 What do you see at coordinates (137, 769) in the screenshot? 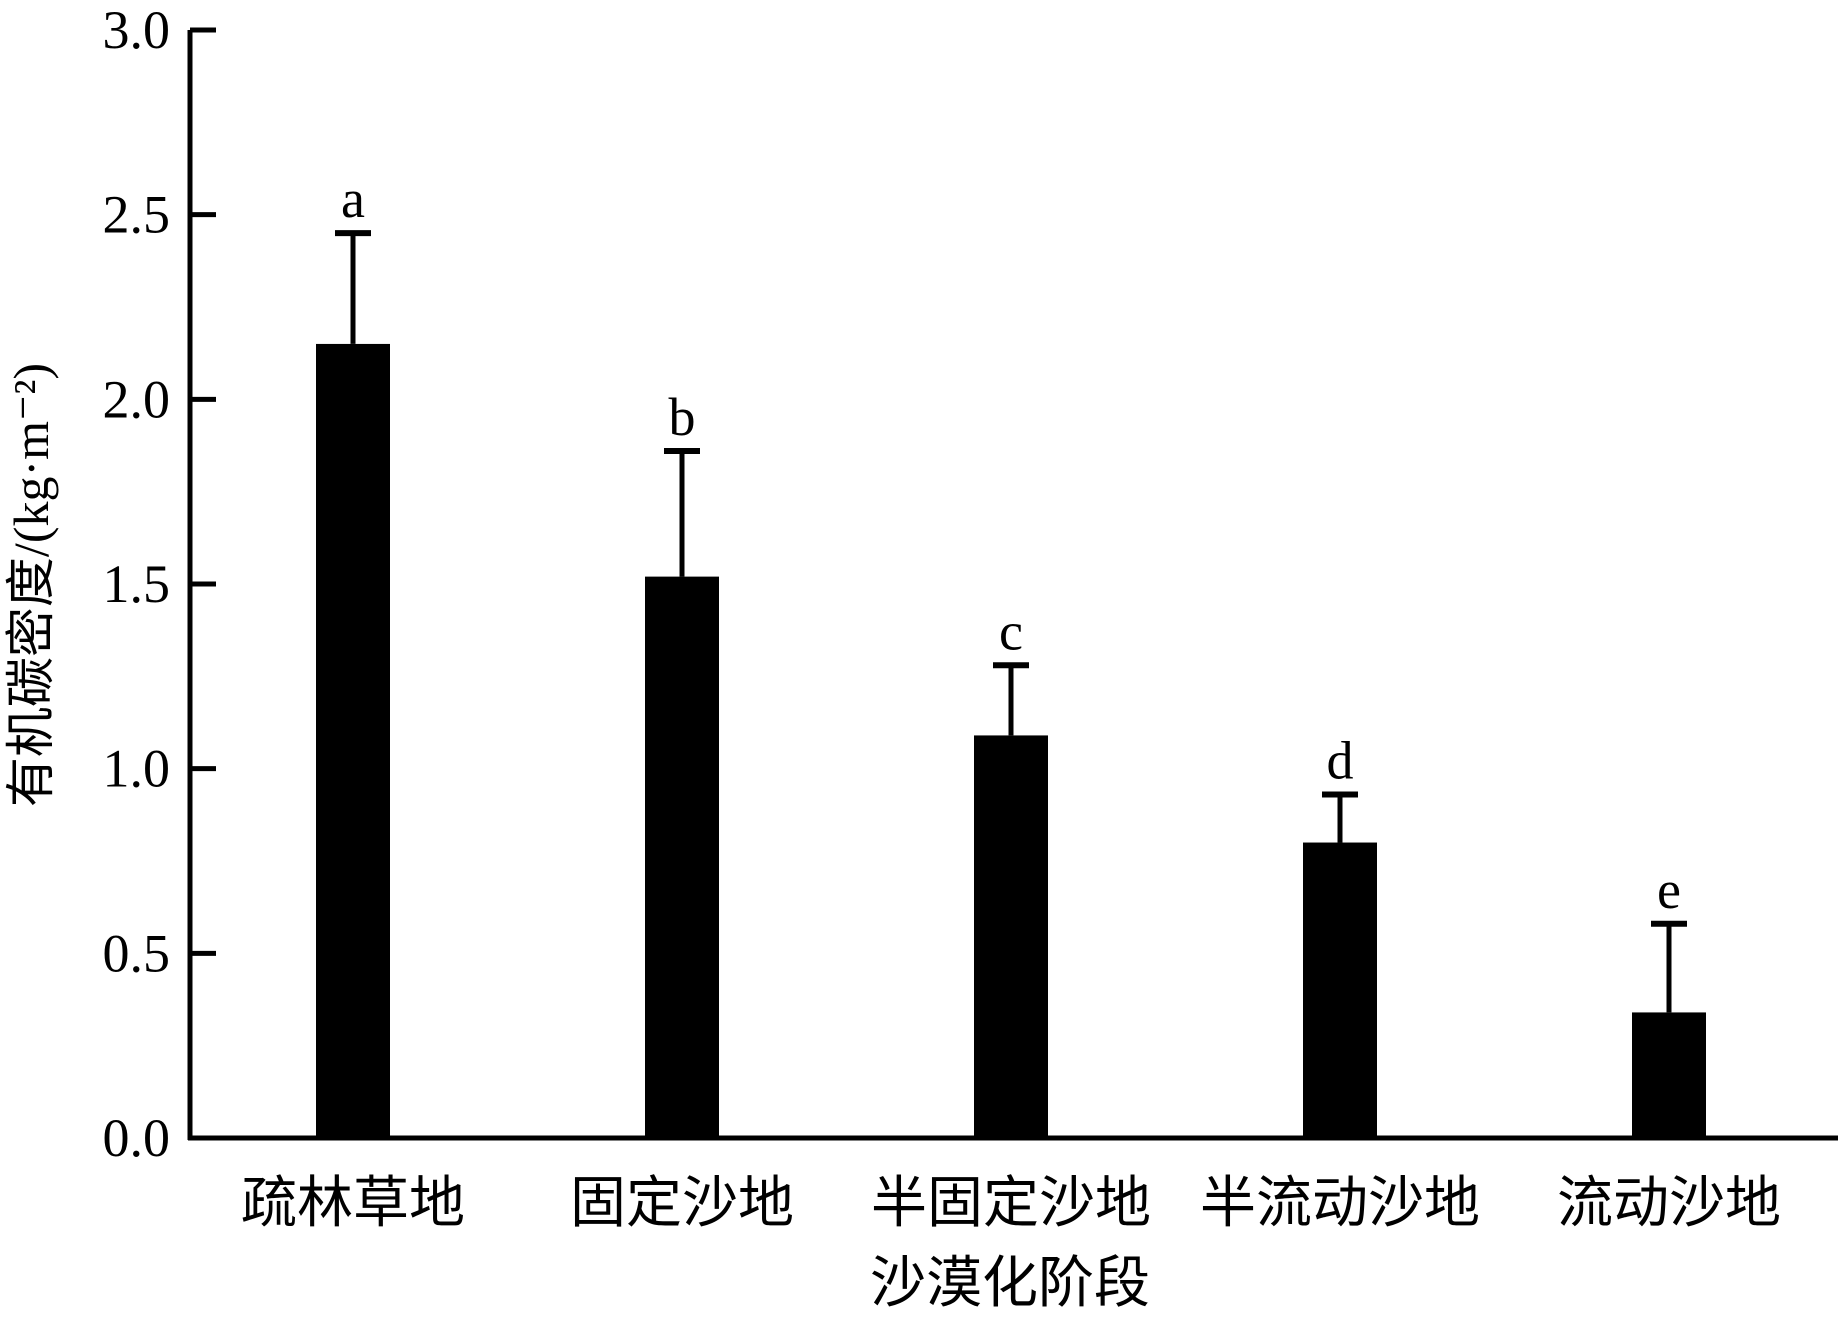
I see `y-tick-label: 1.0` at bounding box center [137, 769].